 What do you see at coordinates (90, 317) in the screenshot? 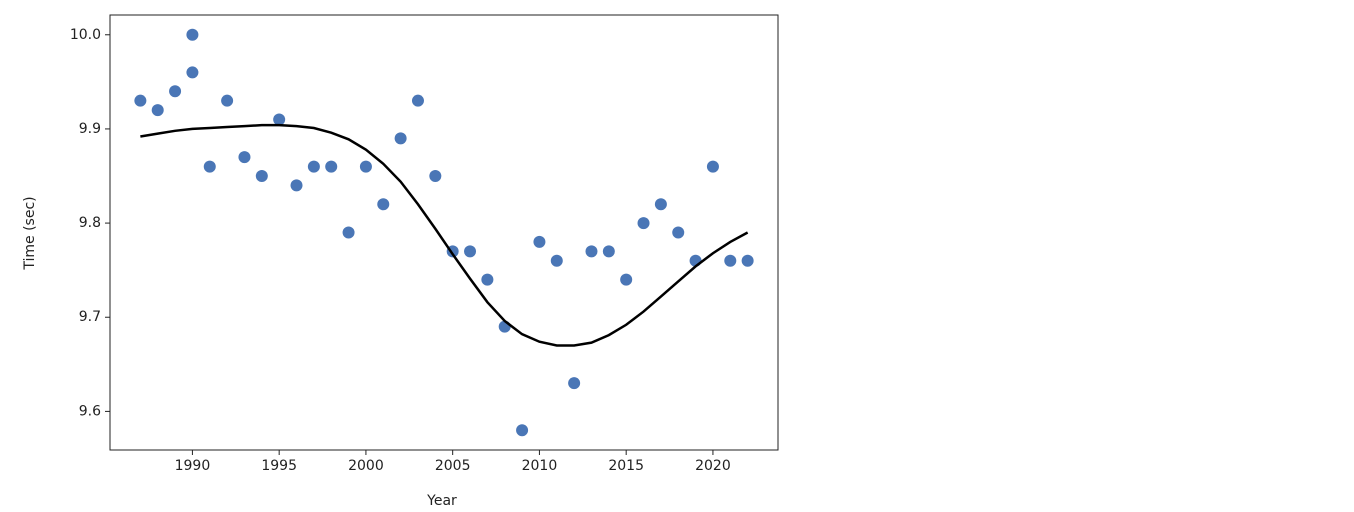
I see `y-tick-label: 9.7` at bounding box center [90, 317].